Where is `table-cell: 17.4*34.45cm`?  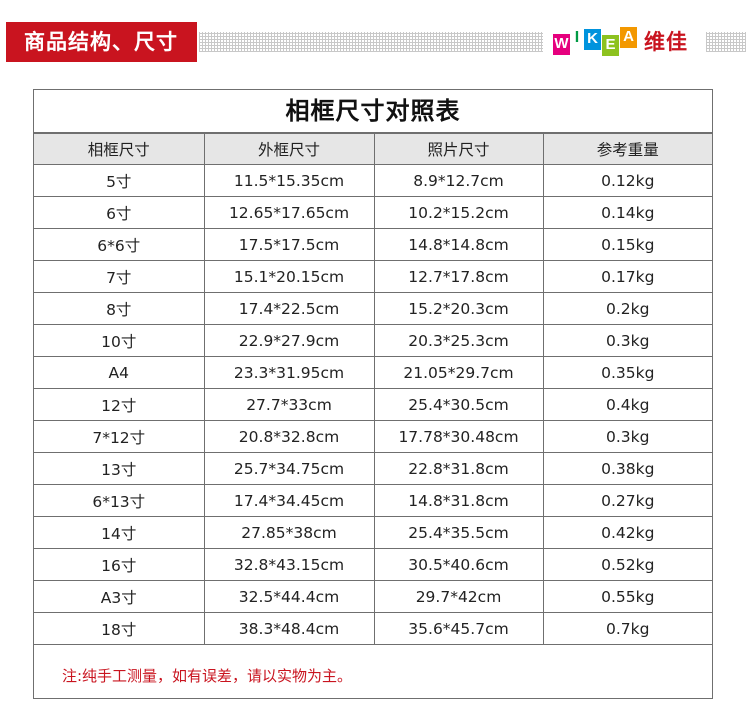 table-cell: 17.4*34.45cm is located at coordinates (289, 500).